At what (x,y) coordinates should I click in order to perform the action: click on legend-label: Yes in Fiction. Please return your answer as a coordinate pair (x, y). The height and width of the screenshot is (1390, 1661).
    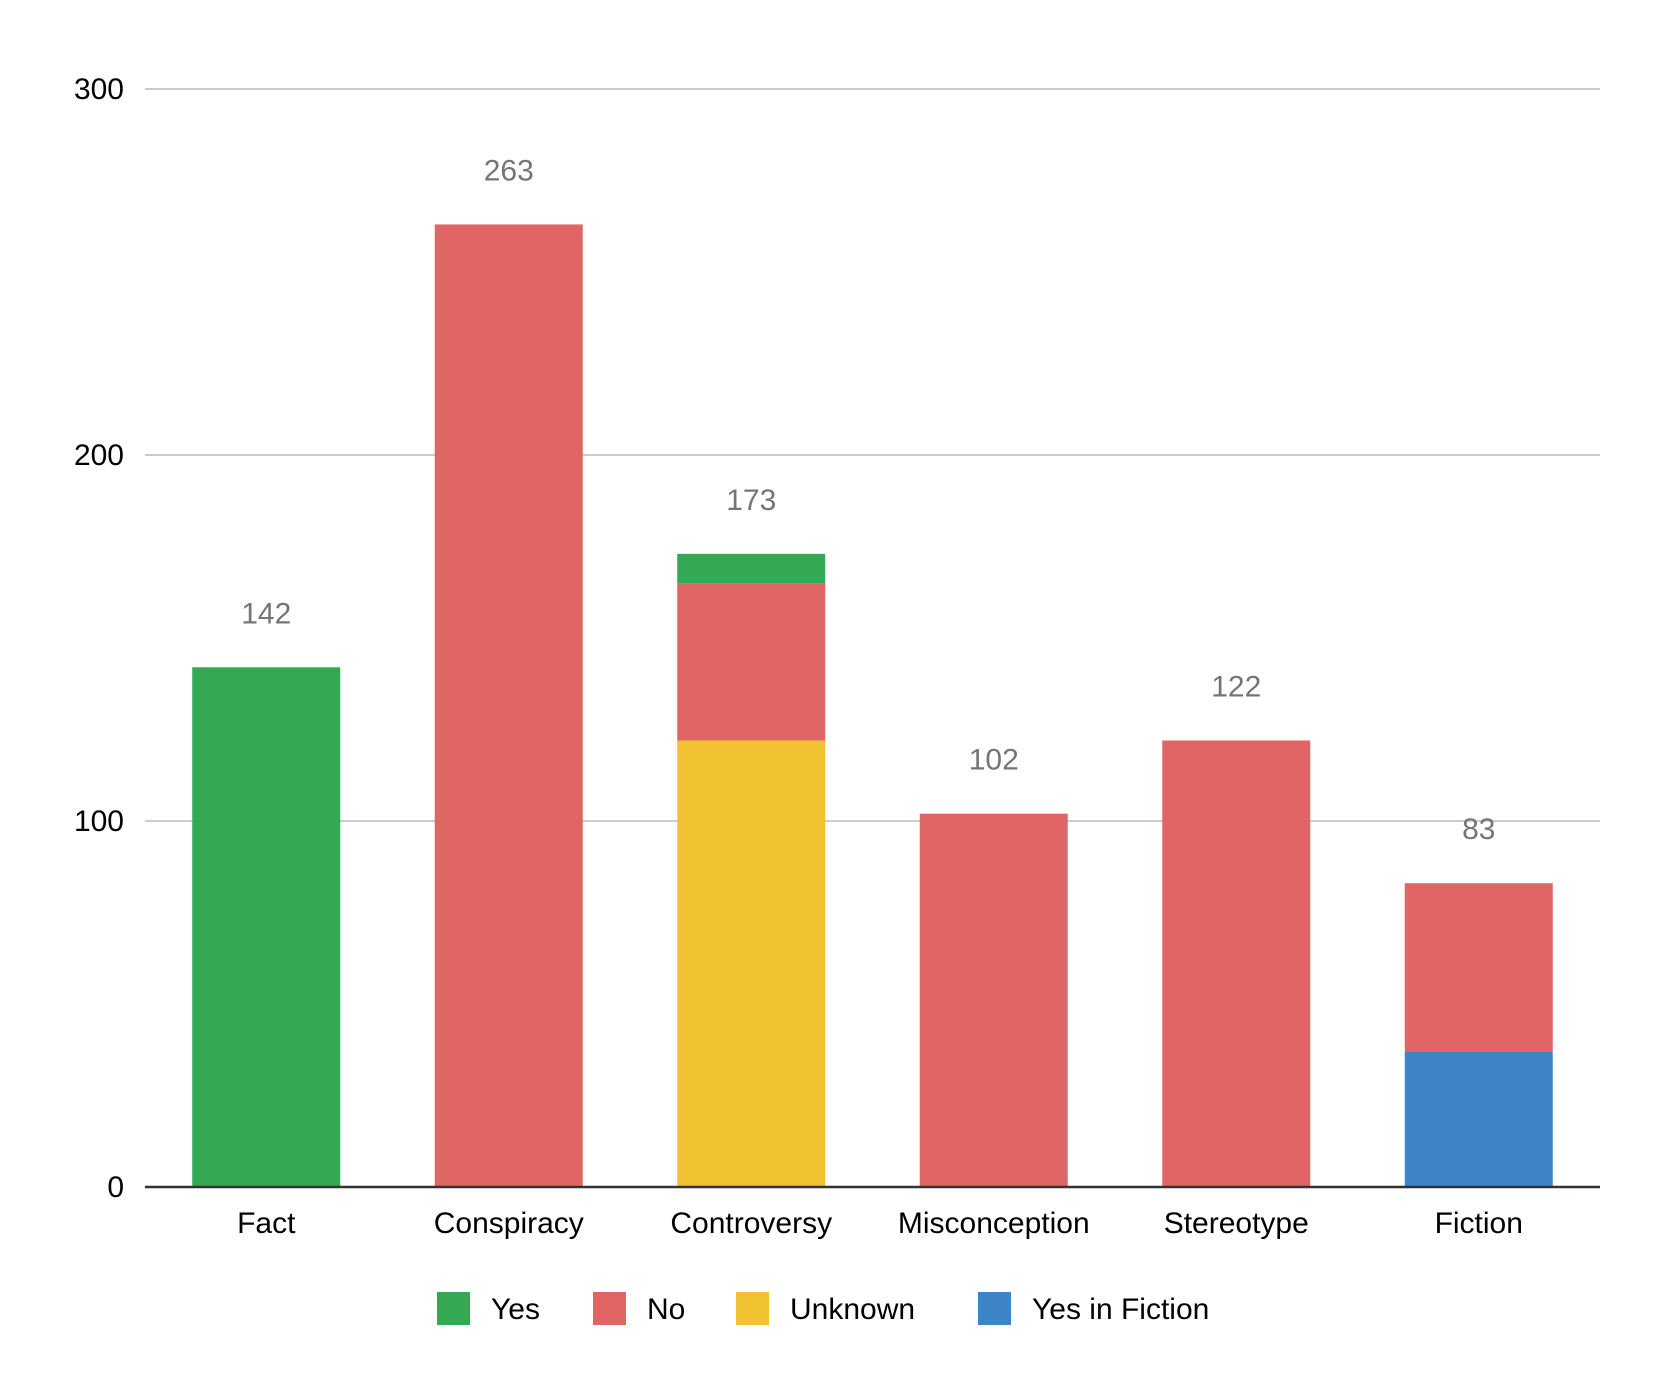
    Looking at the image, I should click on (1120, 1309).